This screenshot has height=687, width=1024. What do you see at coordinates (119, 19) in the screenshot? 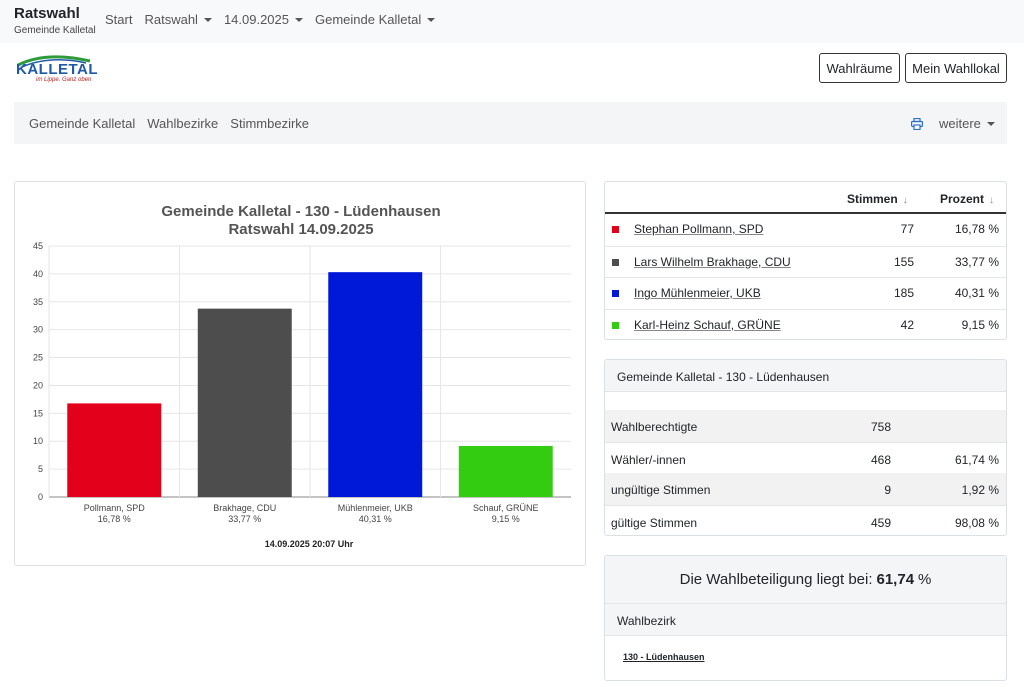
I see `nav-item-start: Start` at bounding box center [119, 19].